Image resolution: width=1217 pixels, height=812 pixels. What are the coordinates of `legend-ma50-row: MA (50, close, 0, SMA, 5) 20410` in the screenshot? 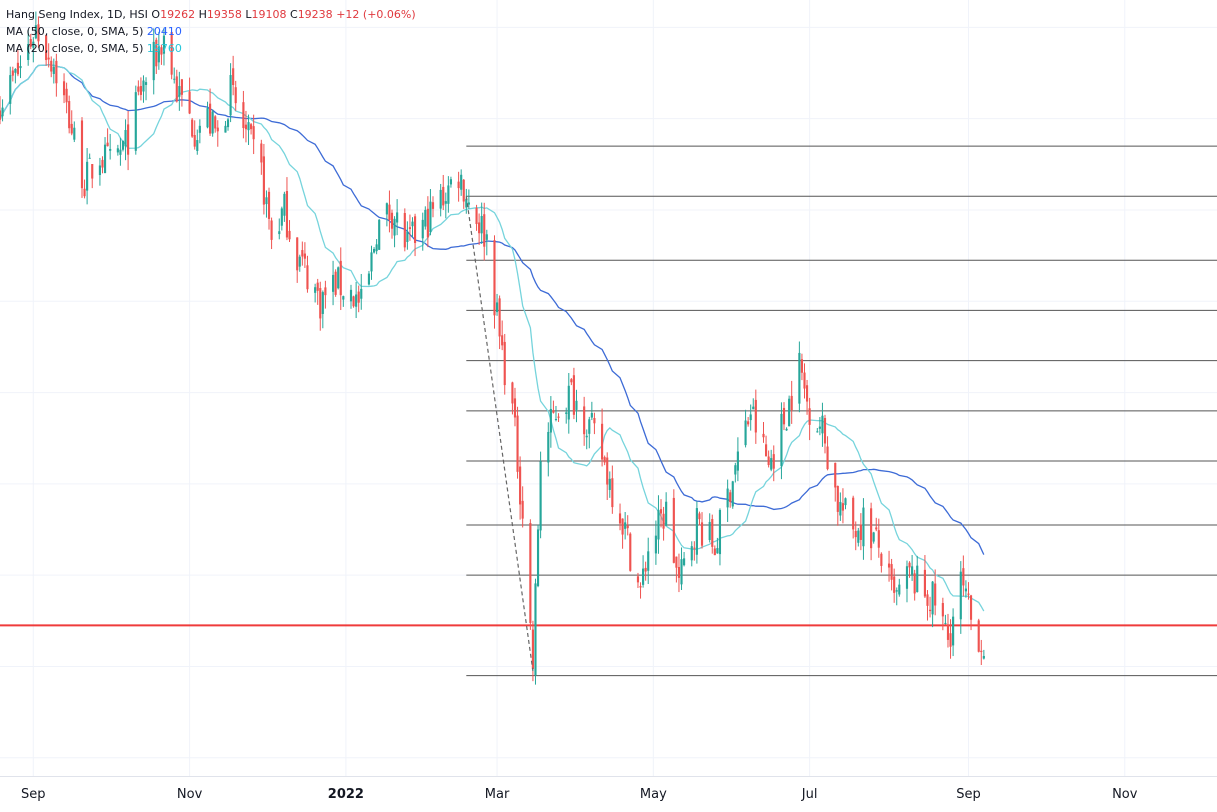 It's located at (211, 31).